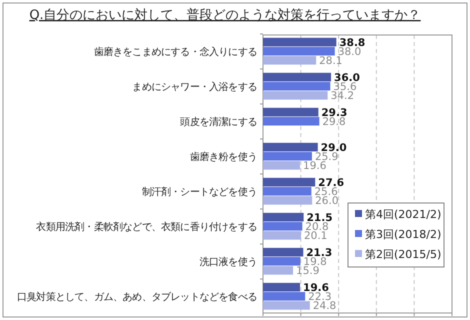 The height and width of the screenshot is (320, 470). What do you see at coordinates (199, 192) in the screenshot?
I see `y-tick-label: 制汗剤・シートなどを使う` at bounding box center [199, 192].